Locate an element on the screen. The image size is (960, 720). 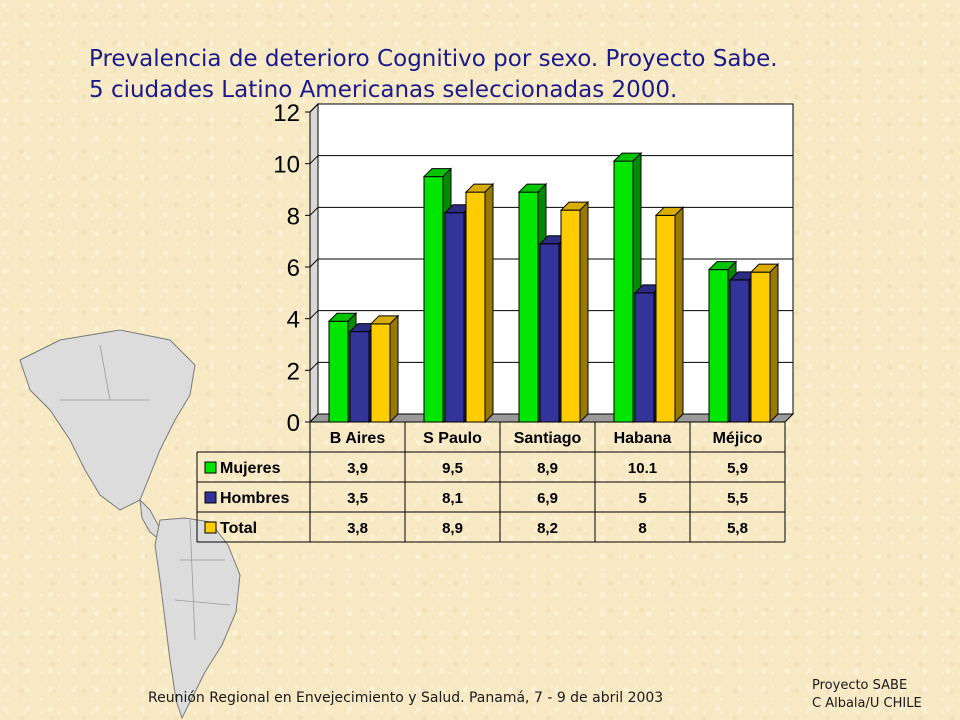
x-category-label: Méjico is located at coordinates (738, 438).